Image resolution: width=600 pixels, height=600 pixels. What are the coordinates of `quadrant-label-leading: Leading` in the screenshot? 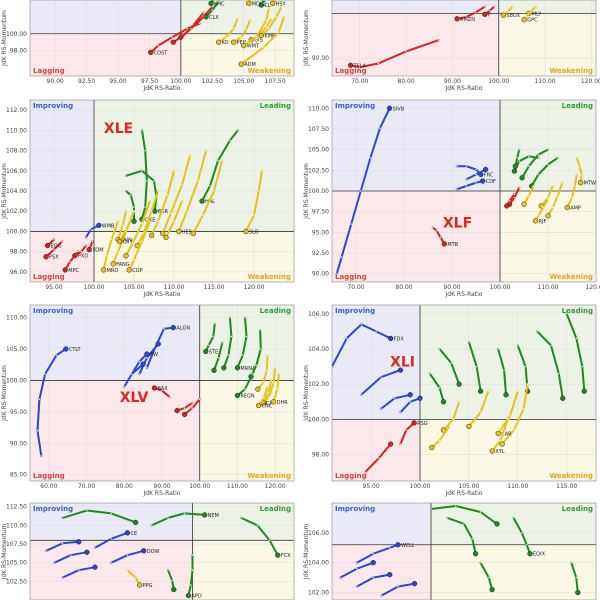 It's located at (275, 509).